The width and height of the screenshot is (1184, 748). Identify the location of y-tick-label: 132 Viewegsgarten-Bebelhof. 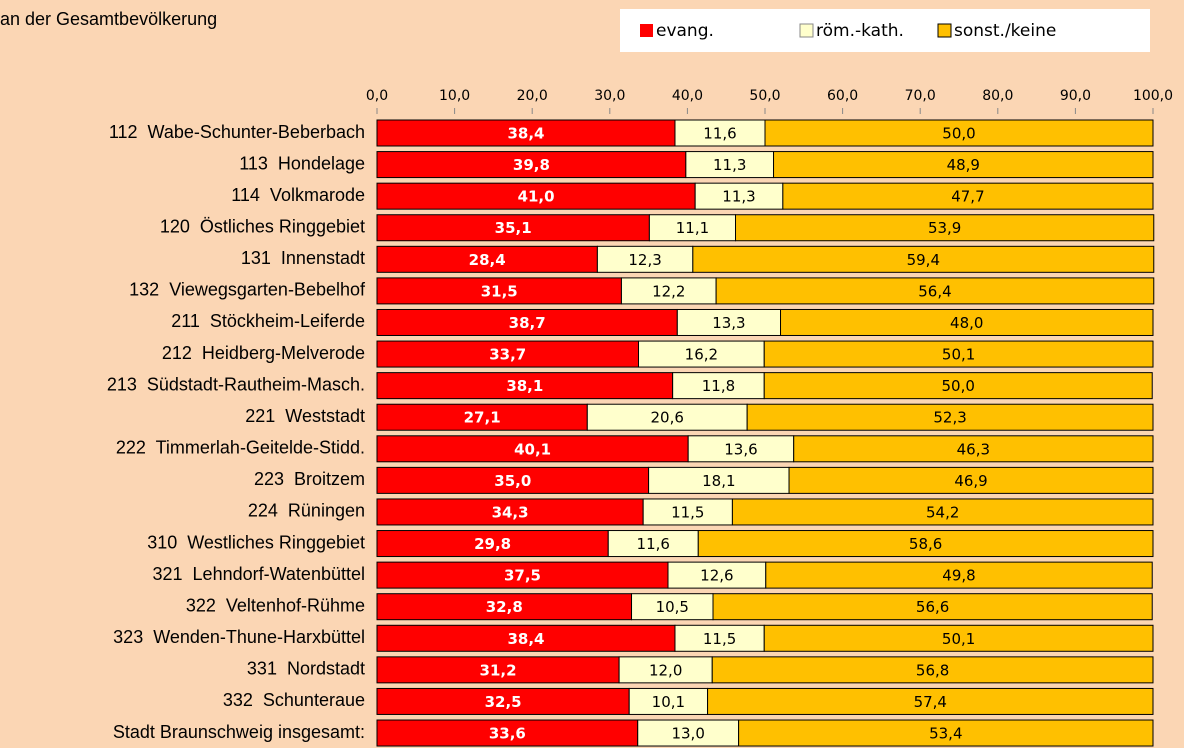
(247, 290).